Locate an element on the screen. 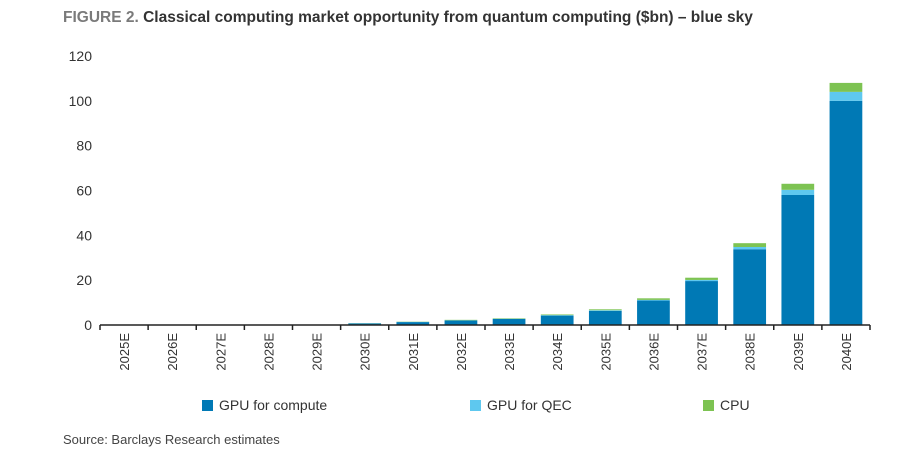 This screenshot has height=460, width=917. x-tick-label: 2029E is located at coordinates (317, 352).